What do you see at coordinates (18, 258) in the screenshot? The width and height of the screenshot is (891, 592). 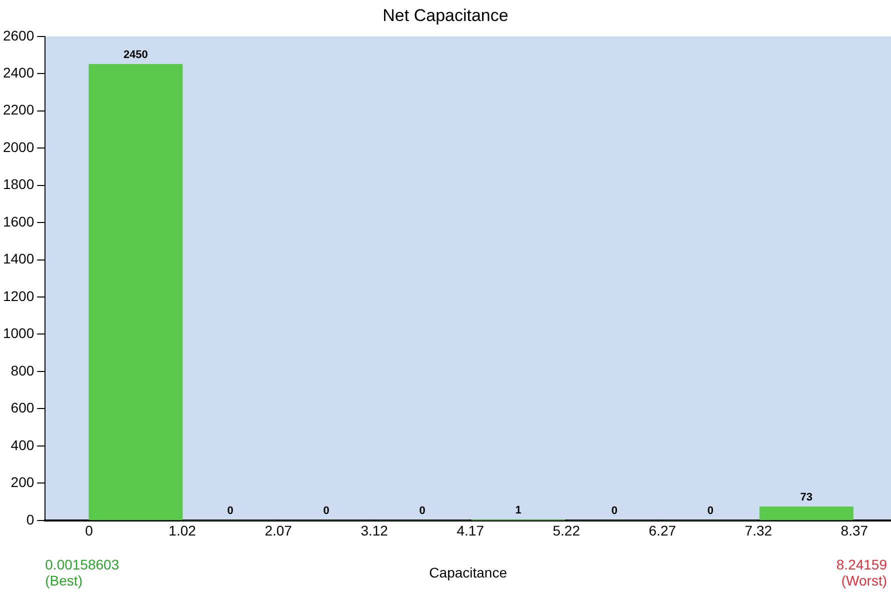 I see `y-tick-label: 1400` at bounding box center [18, 258].